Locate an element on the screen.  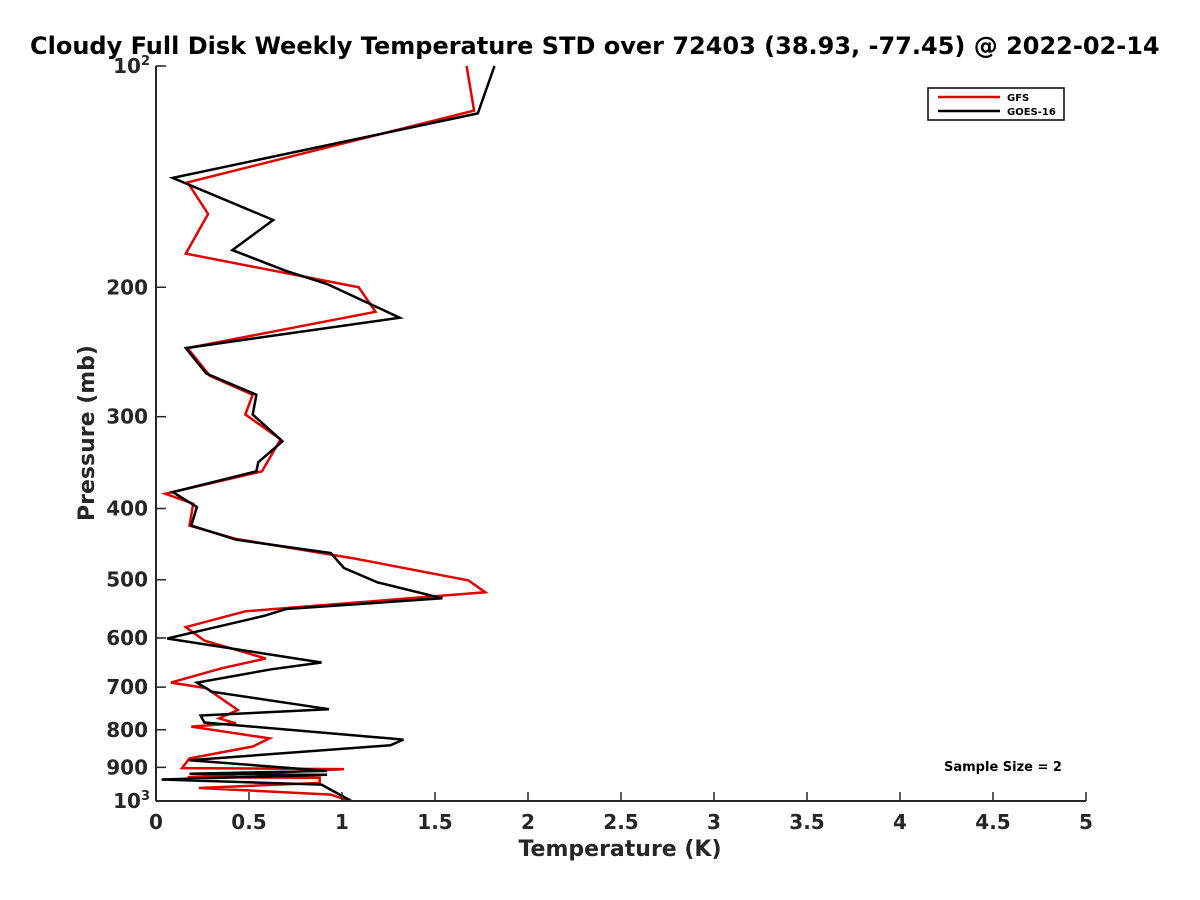
x-tick-label: 3.5 is located at coordinates (806, 822).